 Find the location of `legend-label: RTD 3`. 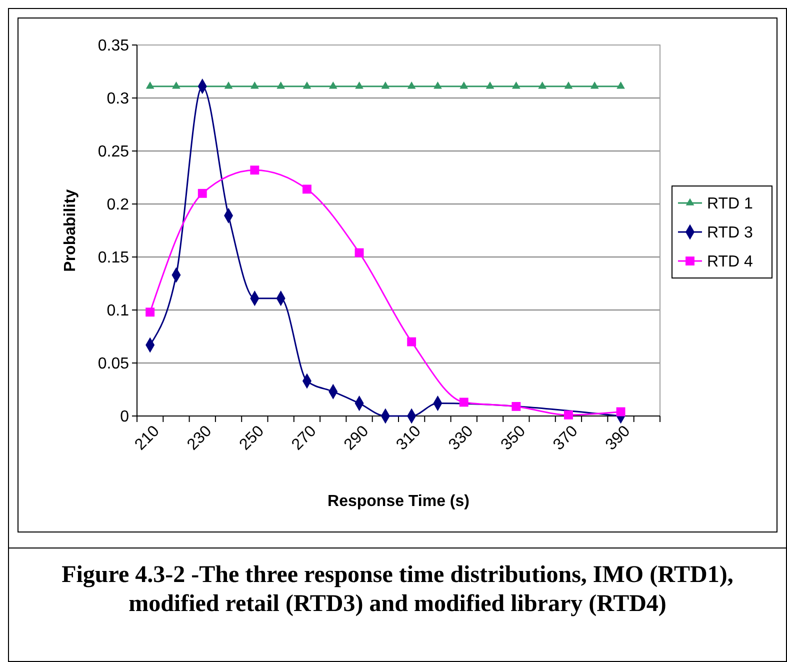

legend-label: RTD 3 is located at coordinates (730, 233).